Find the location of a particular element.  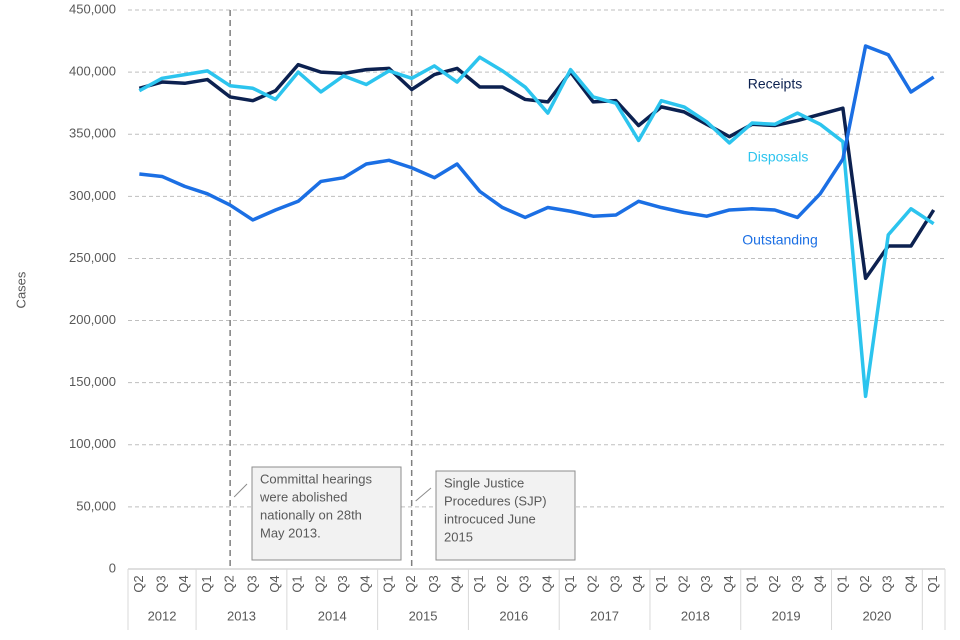

series-label: Outstanding is located at coordinates (780, 240).